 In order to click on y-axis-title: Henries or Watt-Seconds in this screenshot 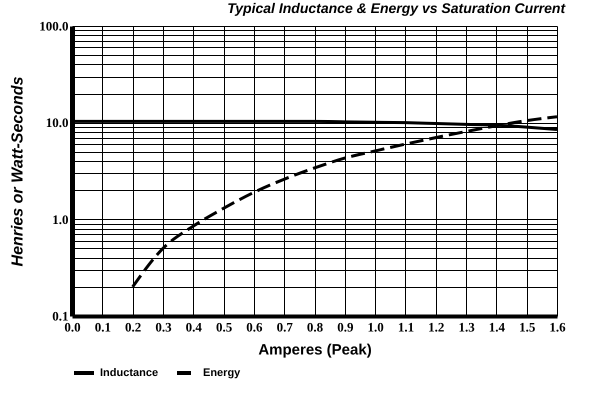, I will do `click(17, 171)`.